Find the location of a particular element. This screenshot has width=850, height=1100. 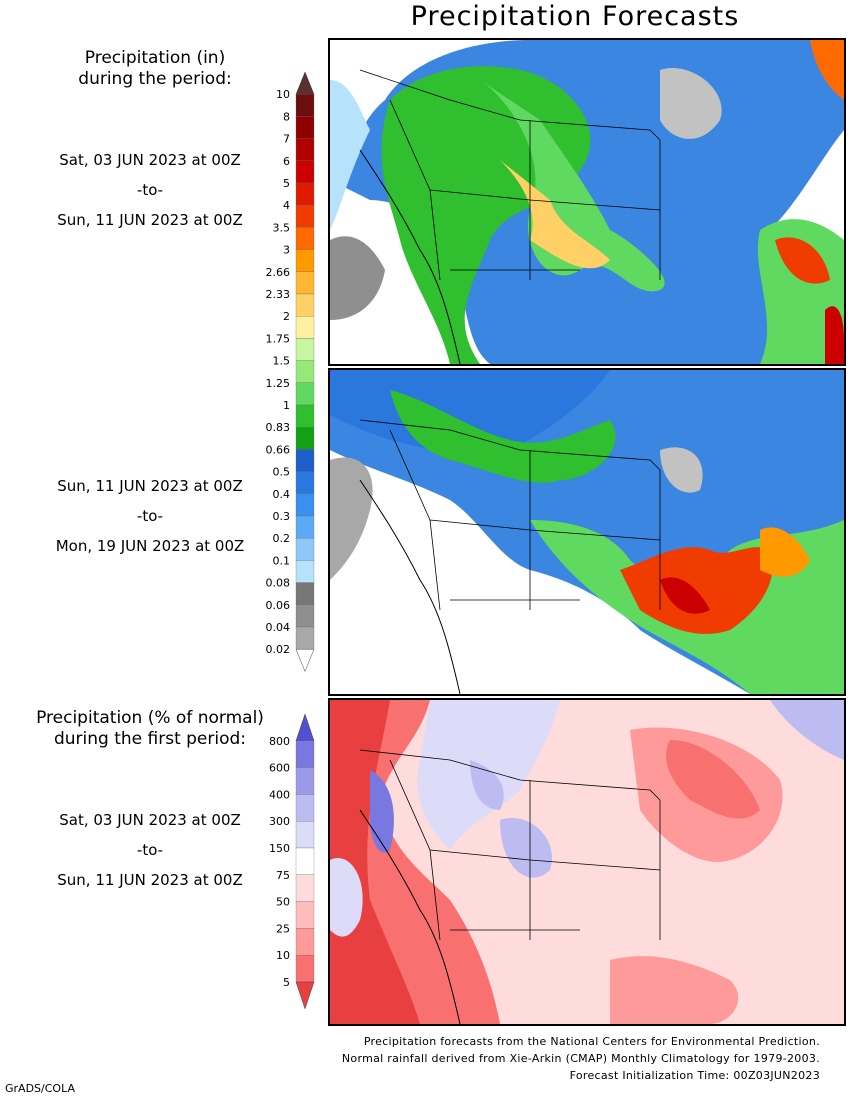

grads-credit: GrADS/COLA is located at coordinates (40, 1088).